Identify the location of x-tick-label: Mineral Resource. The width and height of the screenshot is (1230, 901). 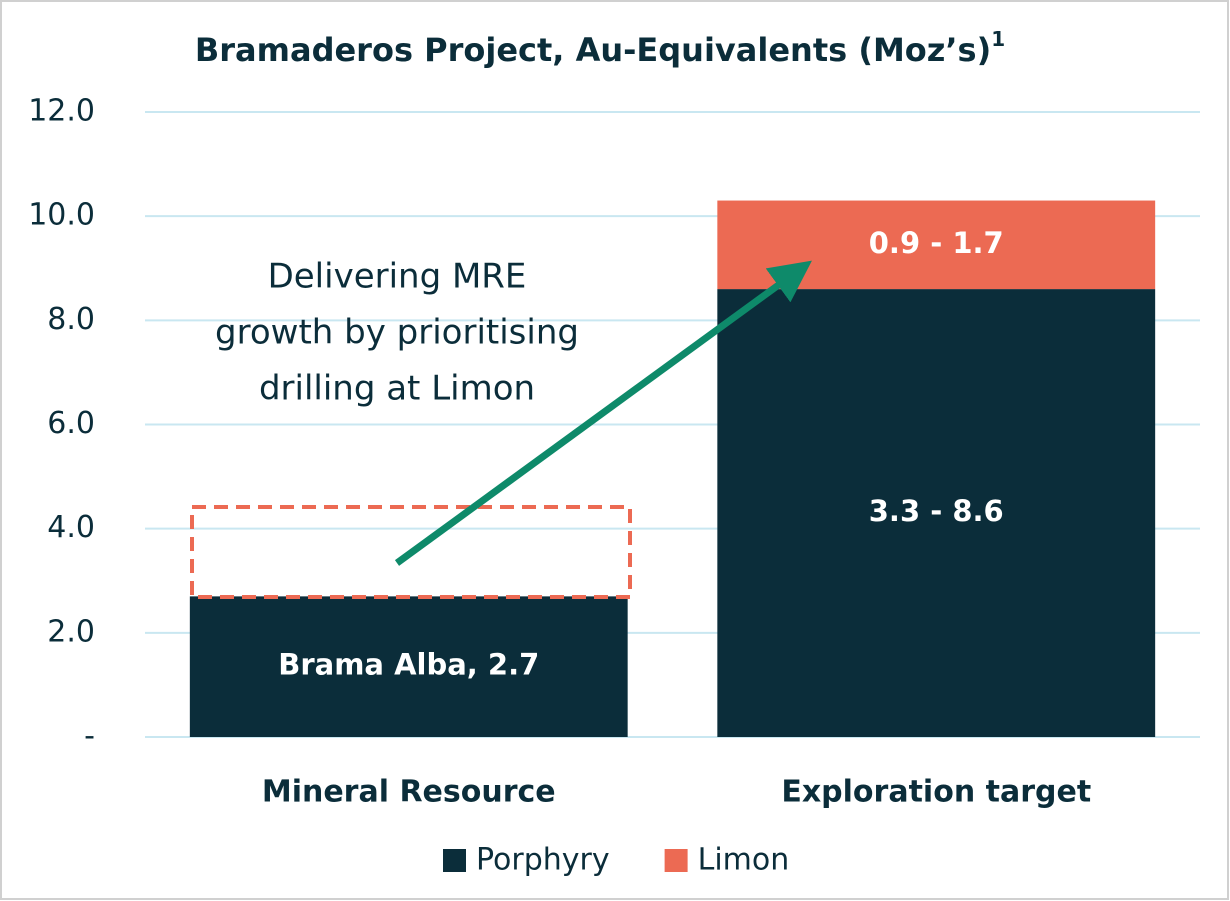
(409, 792).